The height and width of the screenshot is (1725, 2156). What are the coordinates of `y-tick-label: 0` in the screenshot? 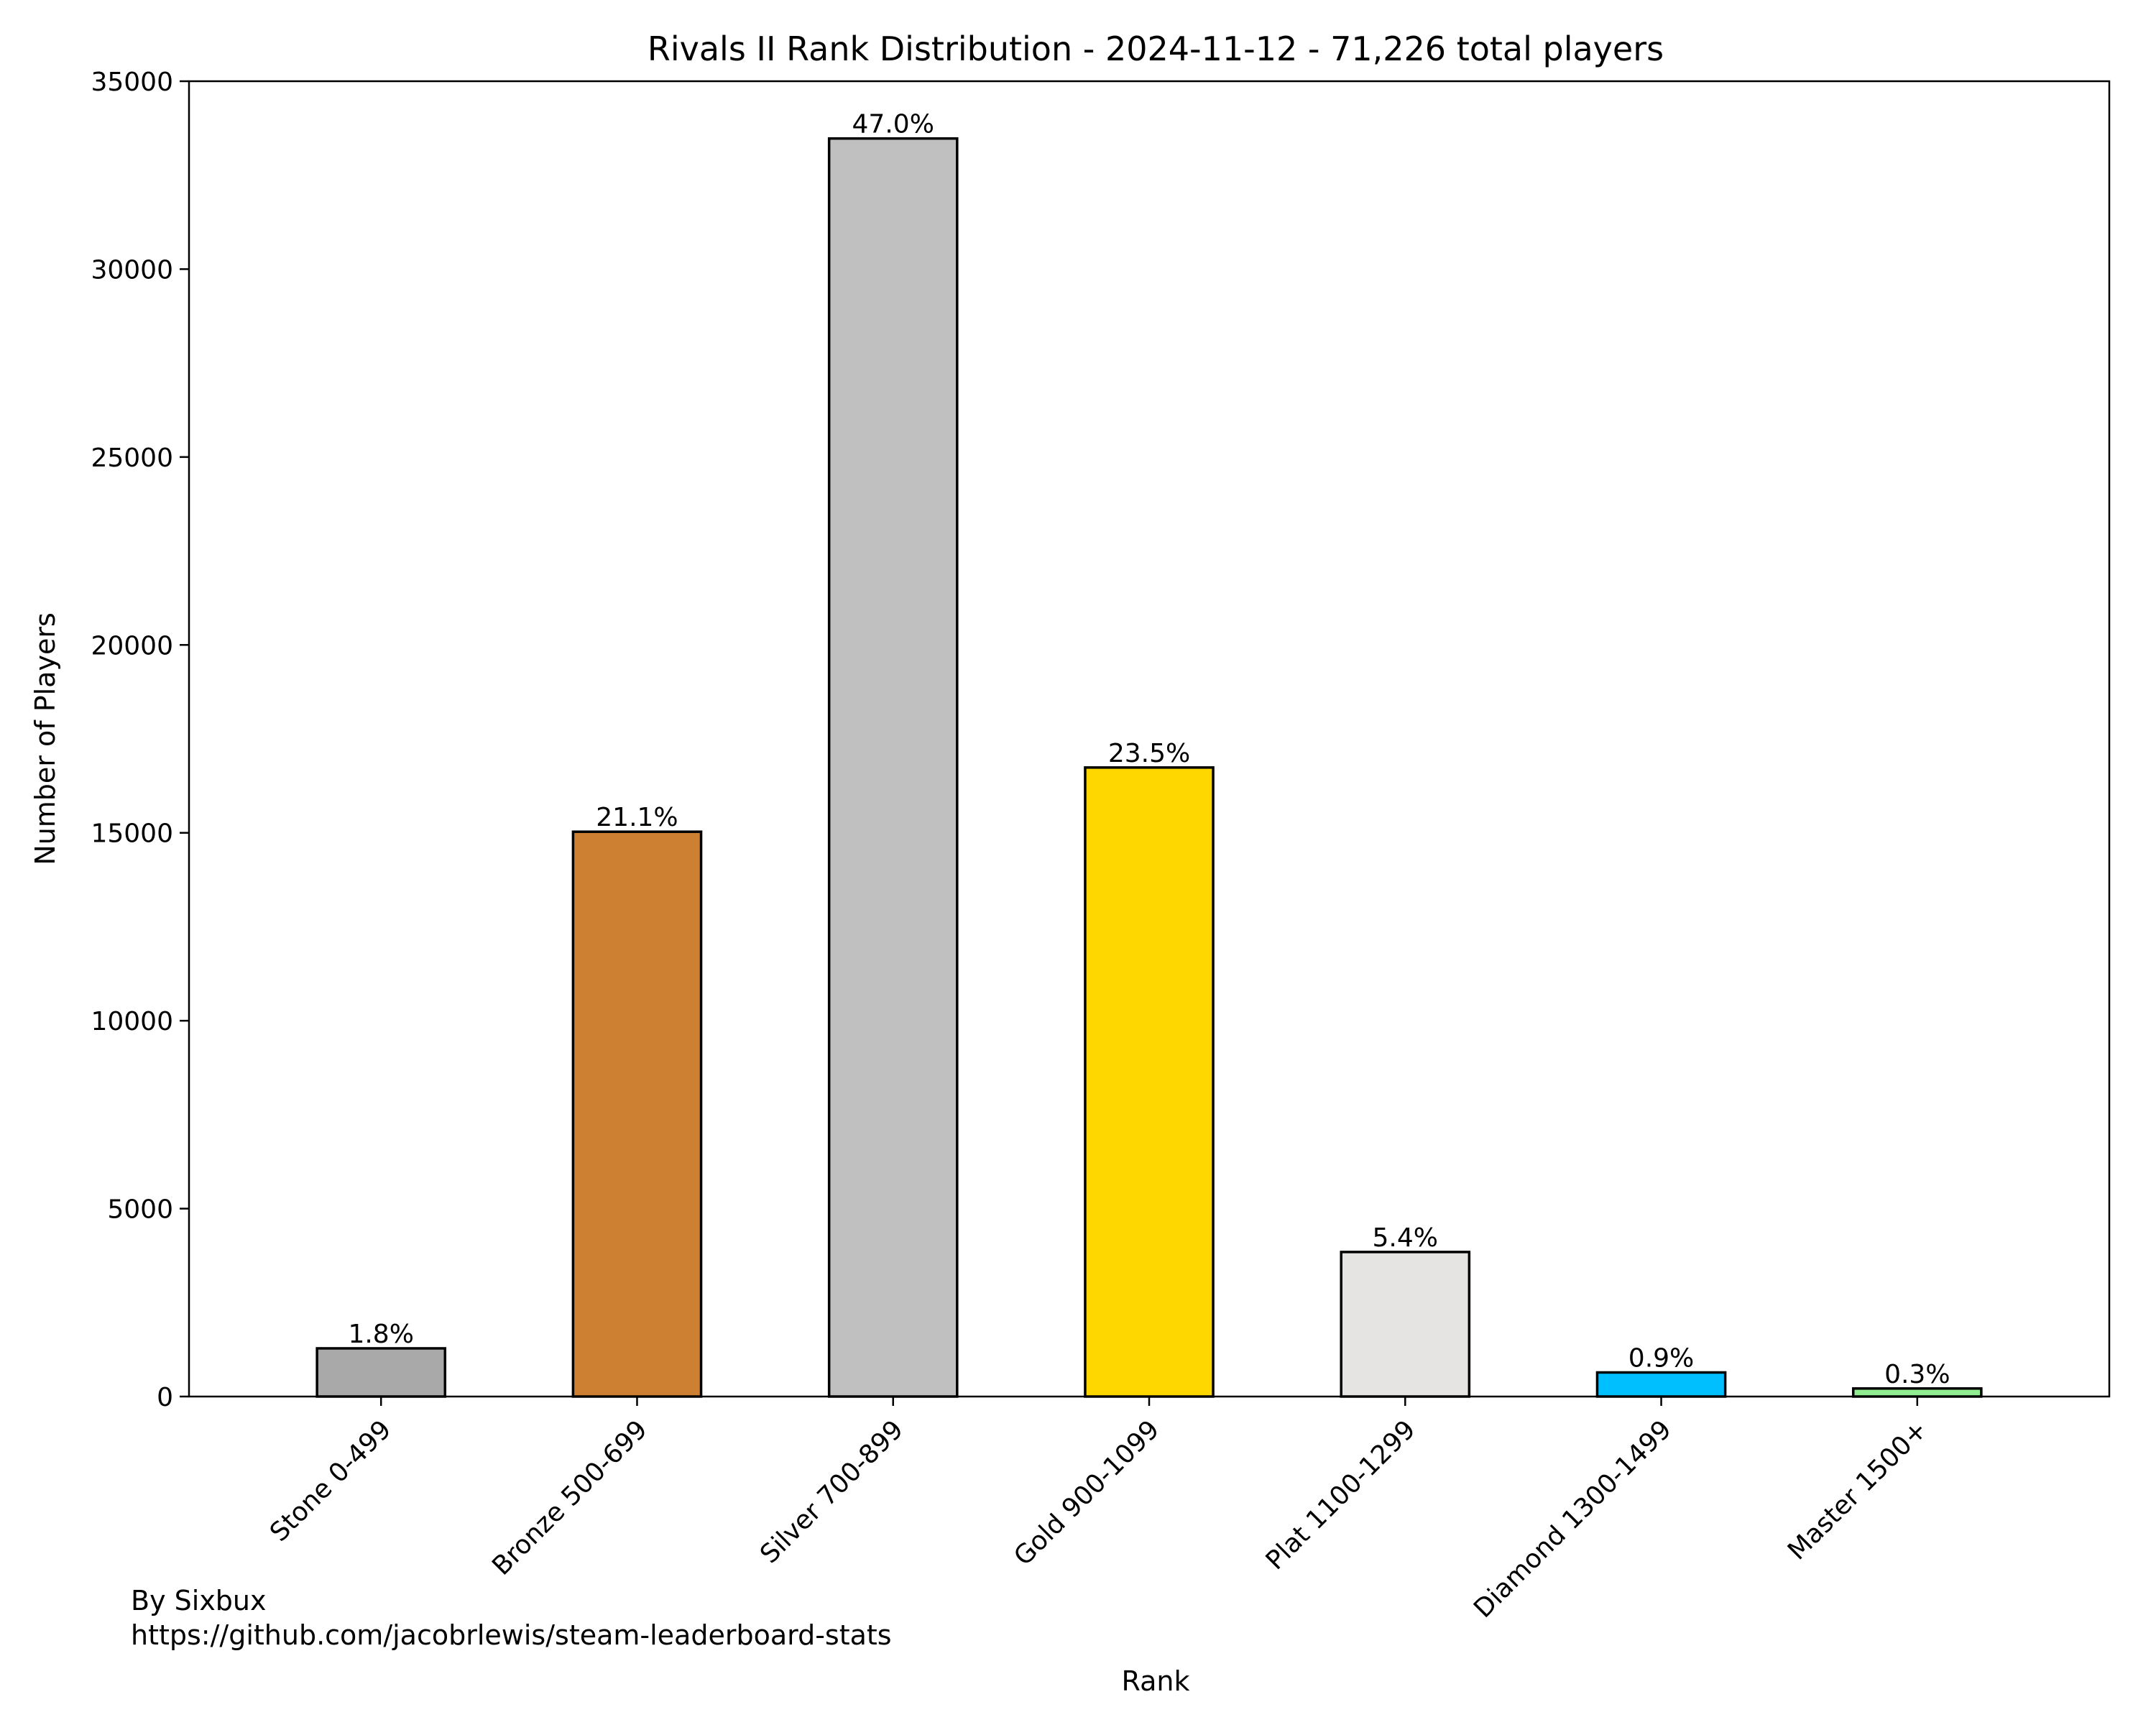 It's located at (165, 1397).